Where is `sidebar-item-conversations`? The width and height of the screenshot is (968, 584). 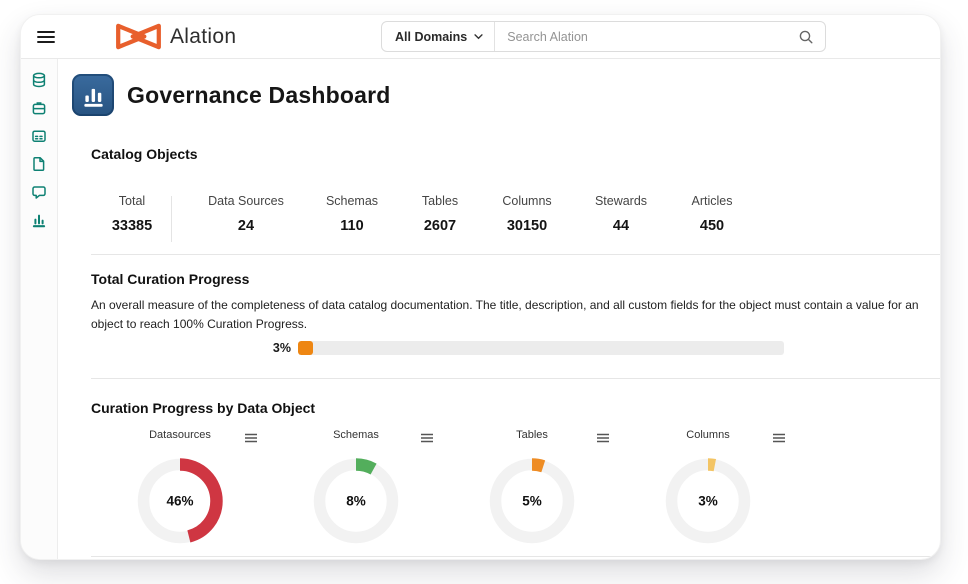 sidebar-item-conversations is located at coordinates (39, 191).